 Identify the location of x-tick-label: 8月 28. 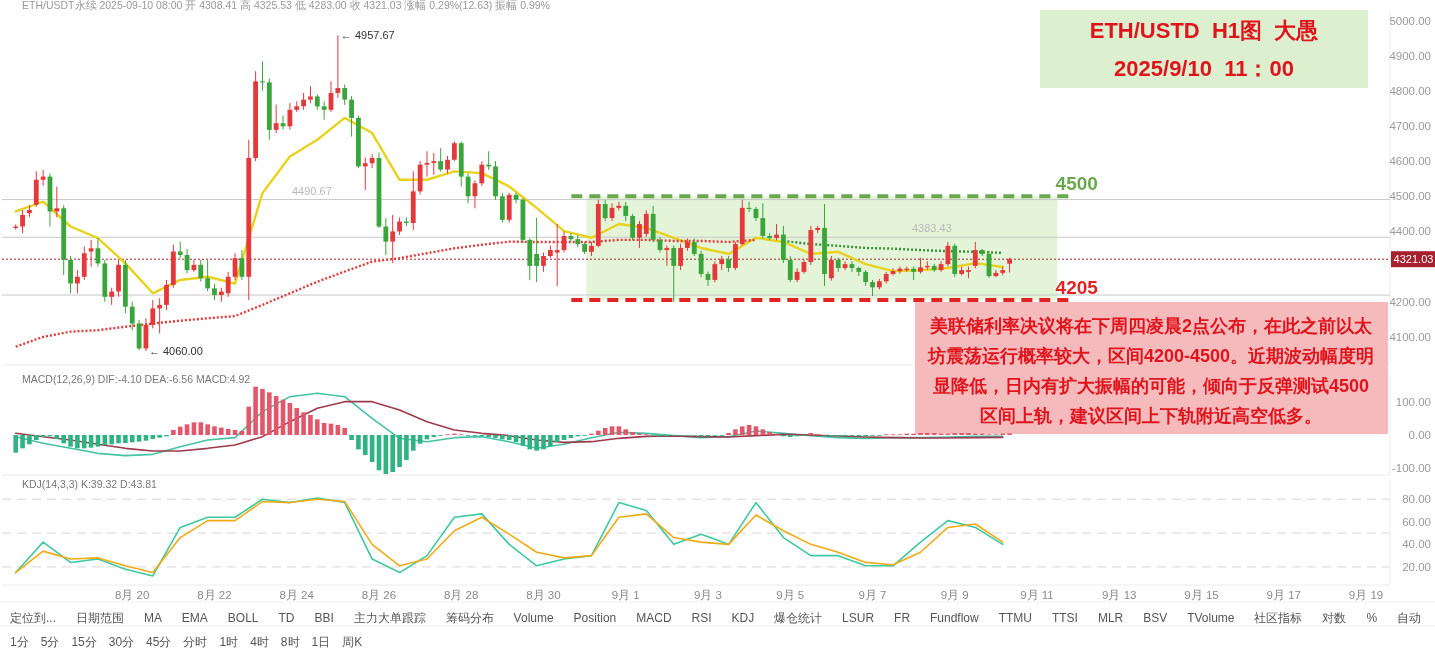
(461, 595).